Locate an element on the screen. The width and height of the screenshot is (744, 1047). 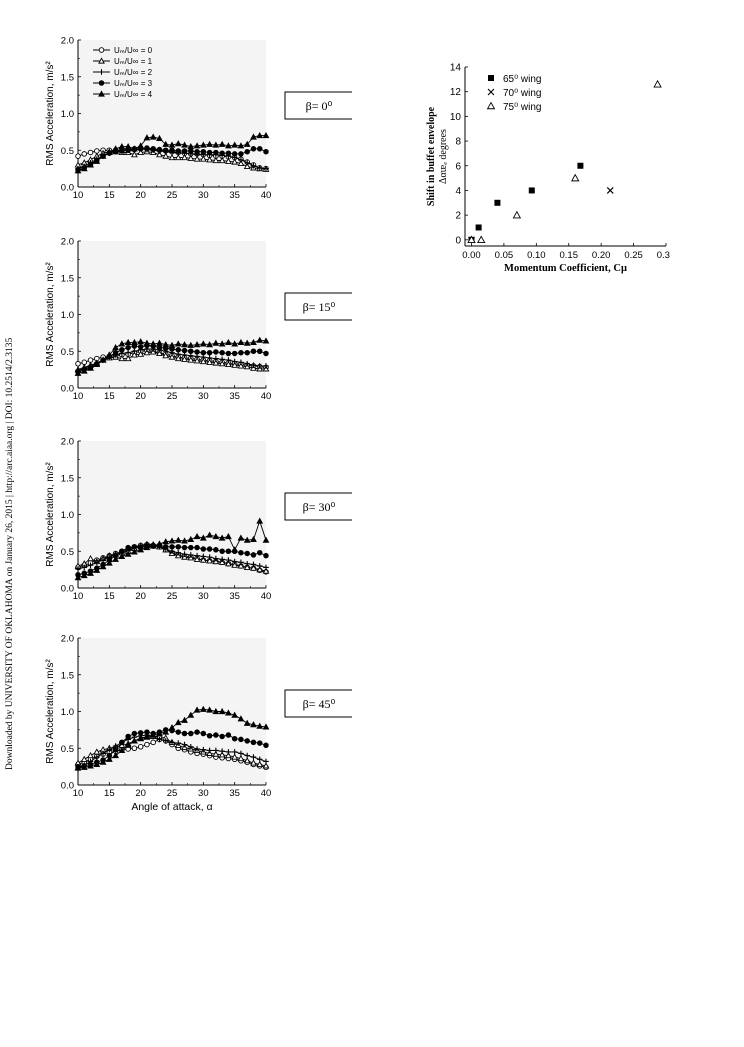
x-tick-label: 0.15 is located at coordinates (568, 255).